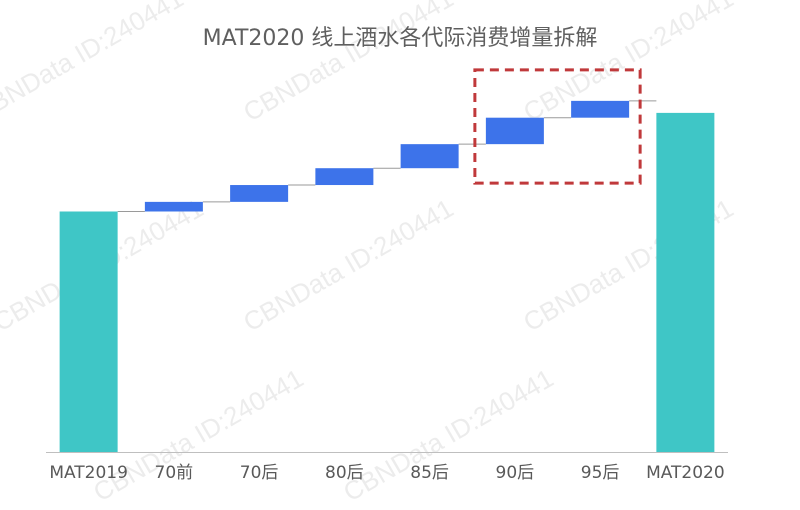  I want to click on x-tick-label: 90后, so click(515, 473).